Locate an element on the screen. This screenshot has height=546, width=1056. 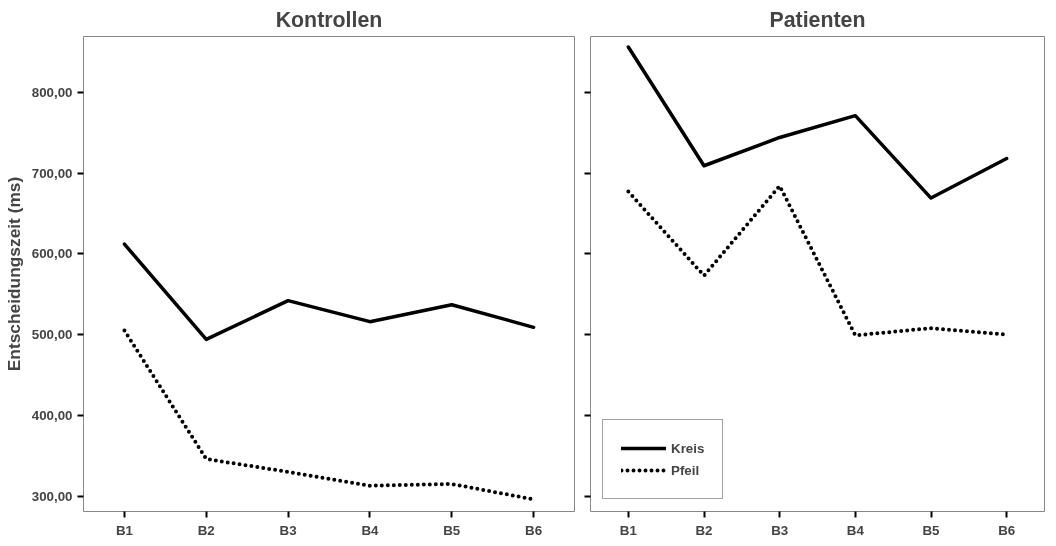
line-series is located at coordinates (329, 292).